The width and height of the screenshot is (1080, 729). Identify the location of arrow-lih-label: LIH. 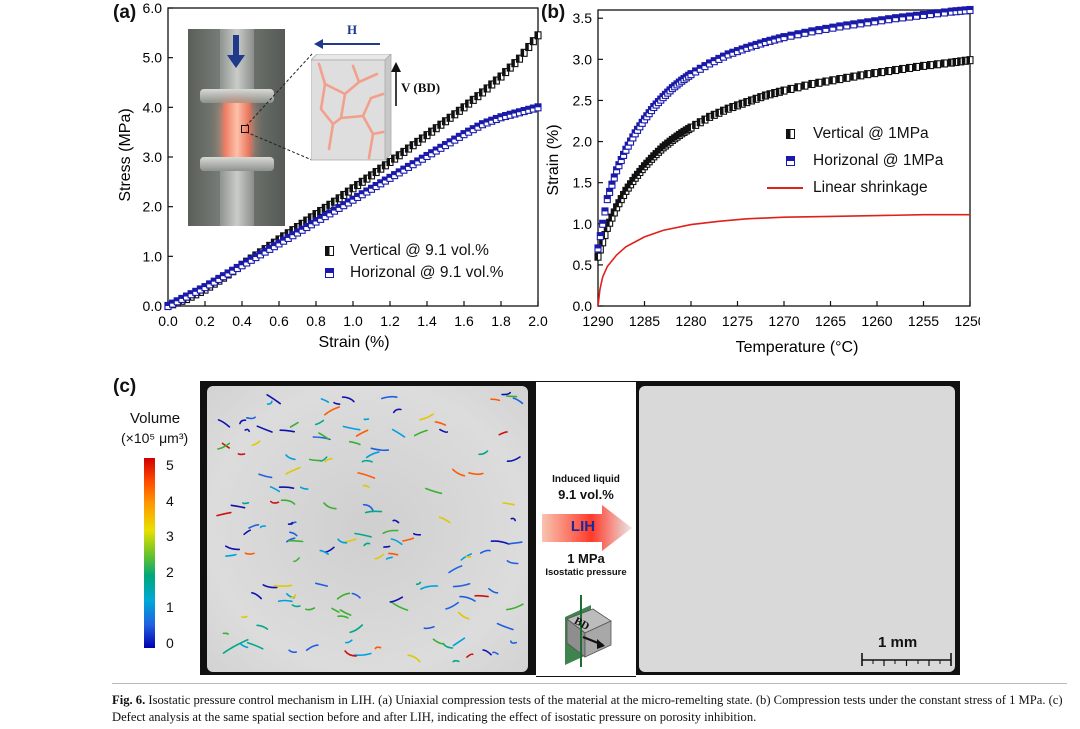
(583, 526).